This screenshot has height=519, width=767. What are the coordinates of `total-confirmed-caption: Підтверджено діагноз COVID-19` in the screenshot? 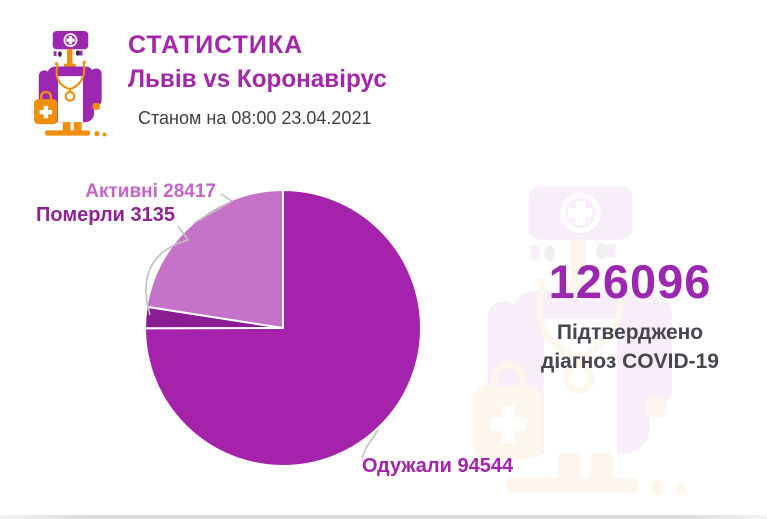 It's located at (630, 347).